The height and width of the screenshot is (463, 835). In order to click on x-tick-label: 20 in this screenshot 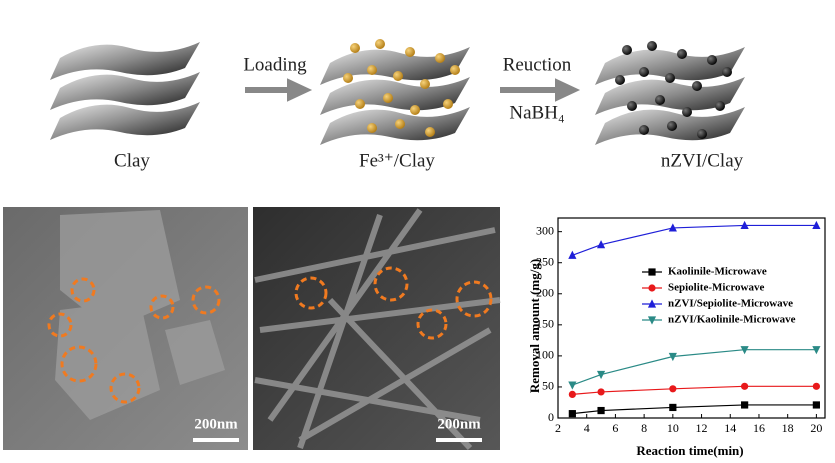, I will do `click(816, 428)`.